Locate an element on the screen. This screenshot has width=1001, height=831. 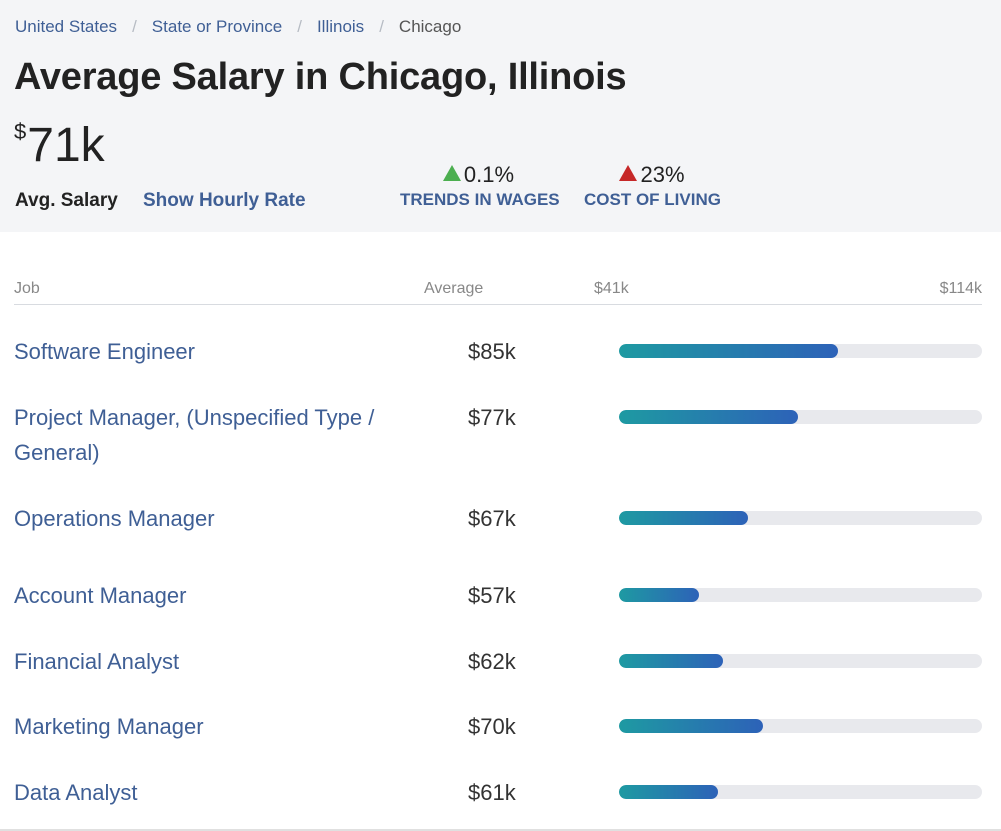
avg-salary-label: Avg. Salary is located at coordinates (66, 200).